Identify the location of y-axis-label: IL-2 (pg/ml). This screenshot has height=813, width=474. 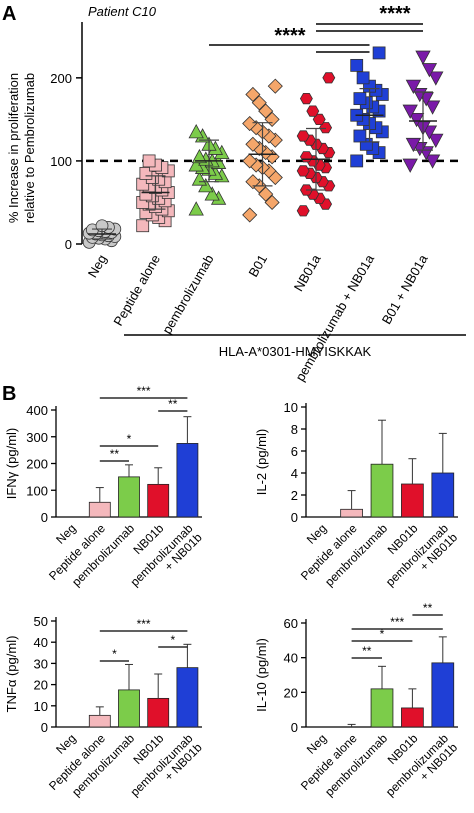
(261, 462).